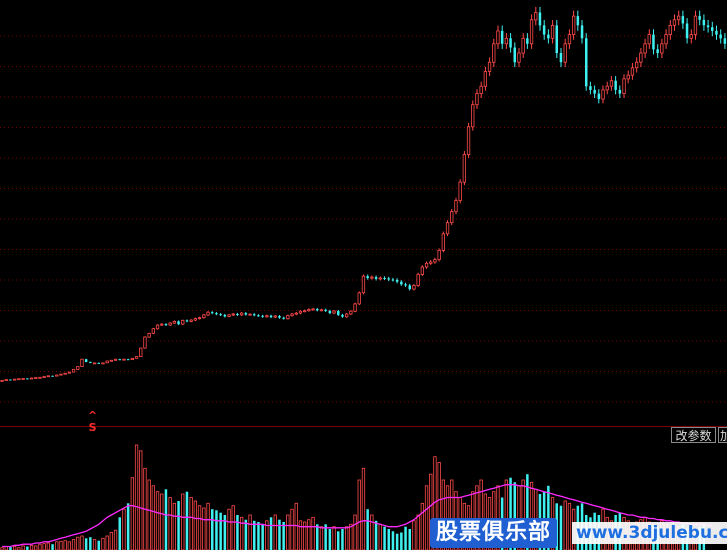 This screenshot has height=550, width=727. Describe the element at coordinates (722, 435) in the screenshot. I see `add-indicator-button: 加` at that location.